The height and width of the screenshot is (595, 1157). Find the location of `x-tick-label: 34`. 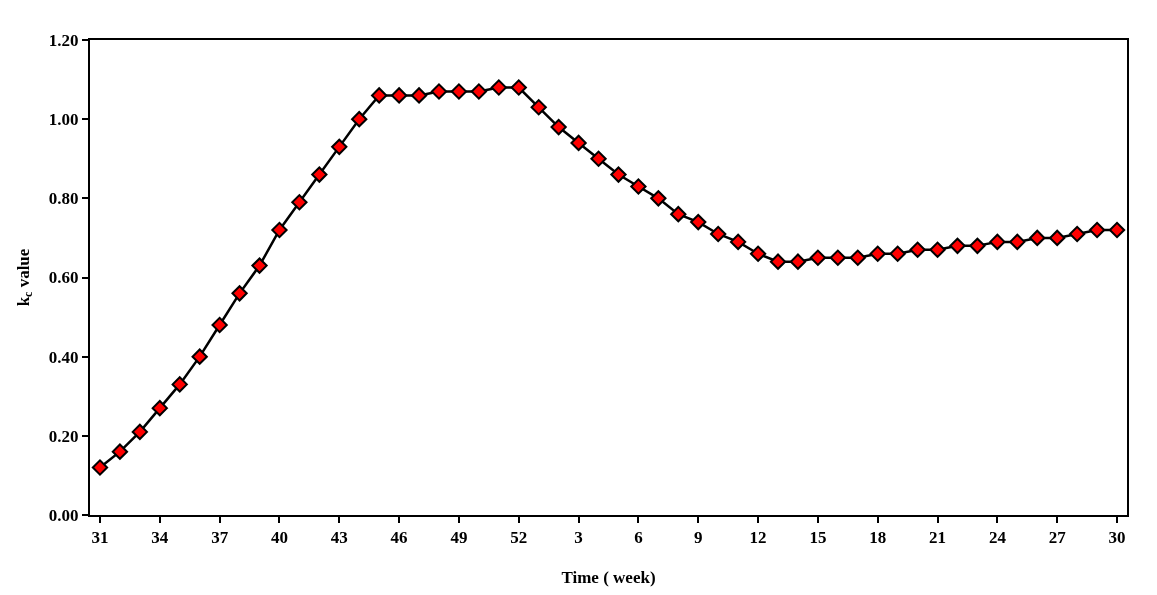

x-tick-label: 34 is located at coordinates (160, 538).